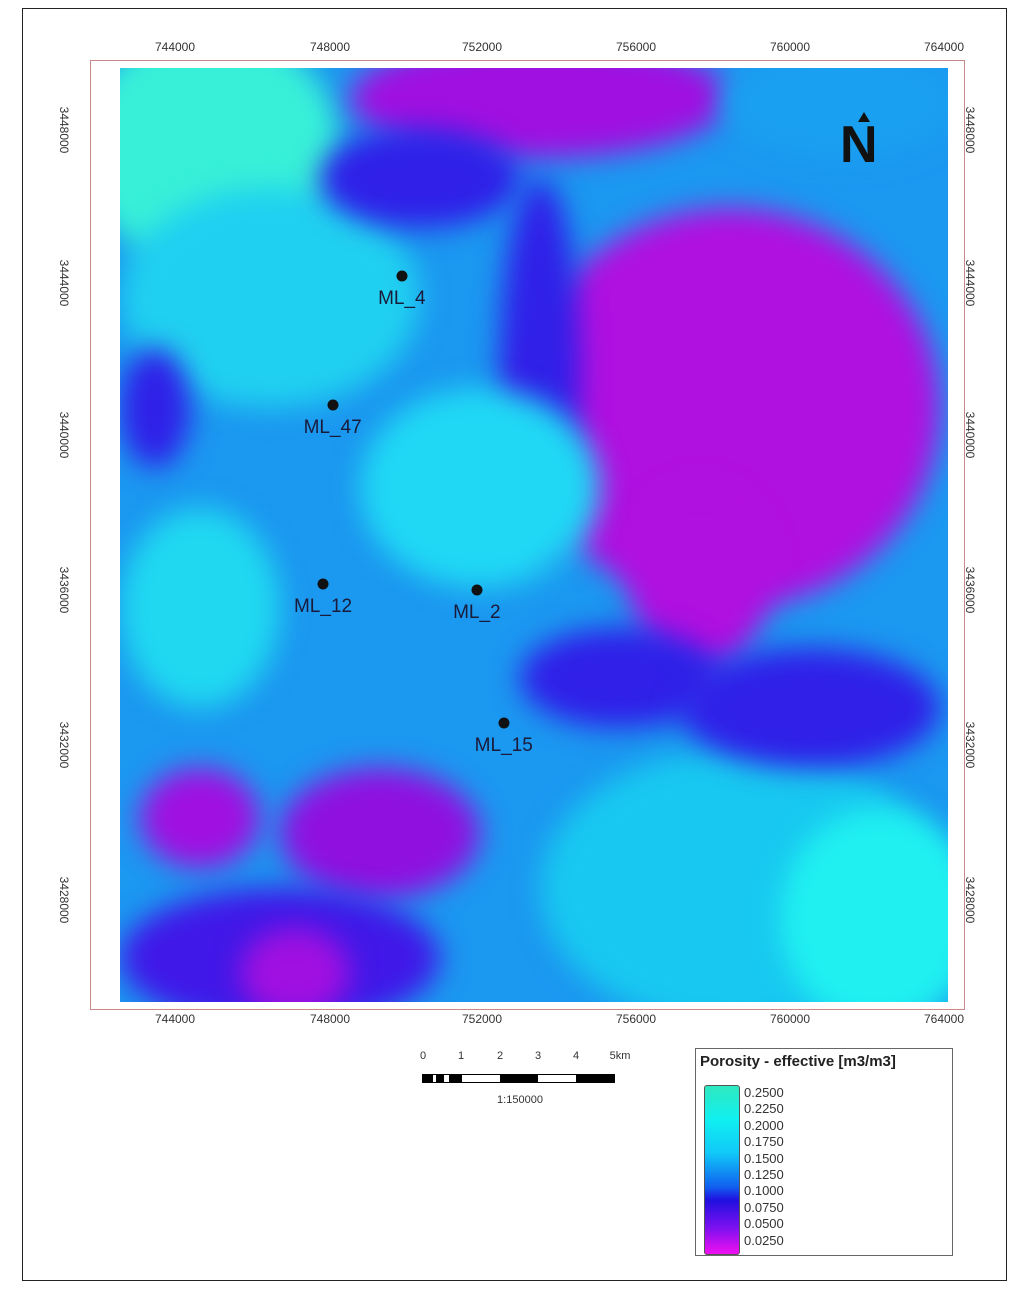  Describe the element at coordinates (764, 1174) in the screenshot. I see `legend-value: 0.1250` at that location.